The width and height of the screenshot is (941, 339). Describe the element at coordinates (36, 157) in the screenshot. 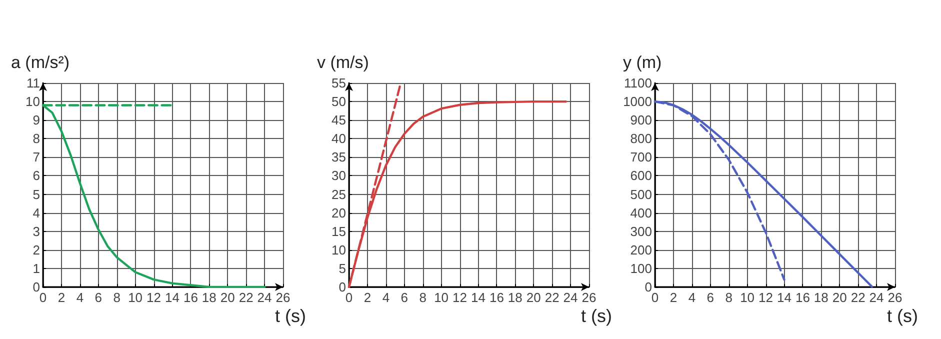

I see `y-tick-label: 7` at that location.